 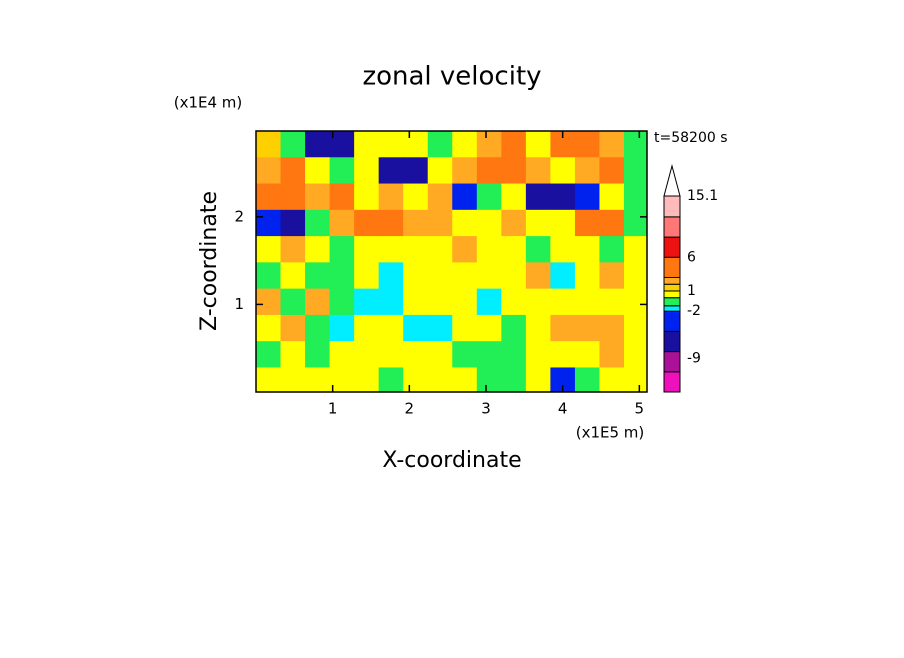 What do you see at coordinates (208, 103) in the screenshot?
I see `y-unit: (x1E4 m)` at bounding box center [208, 103].